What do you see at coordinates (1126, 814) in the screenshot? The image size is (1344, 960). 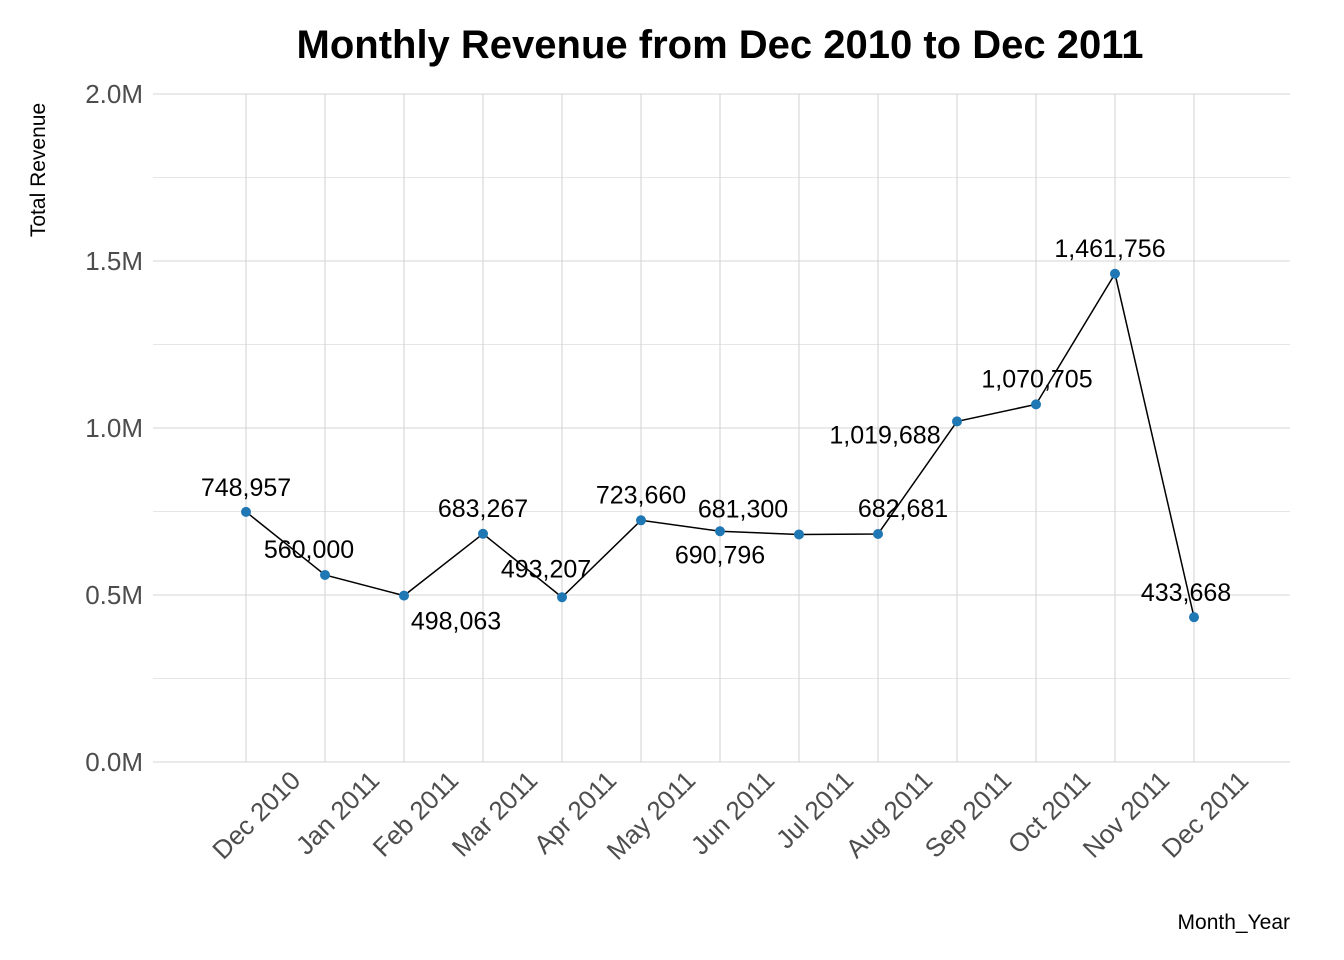 I see `x-tick-label: Nov 2011` at bounding box center [1126, 814].